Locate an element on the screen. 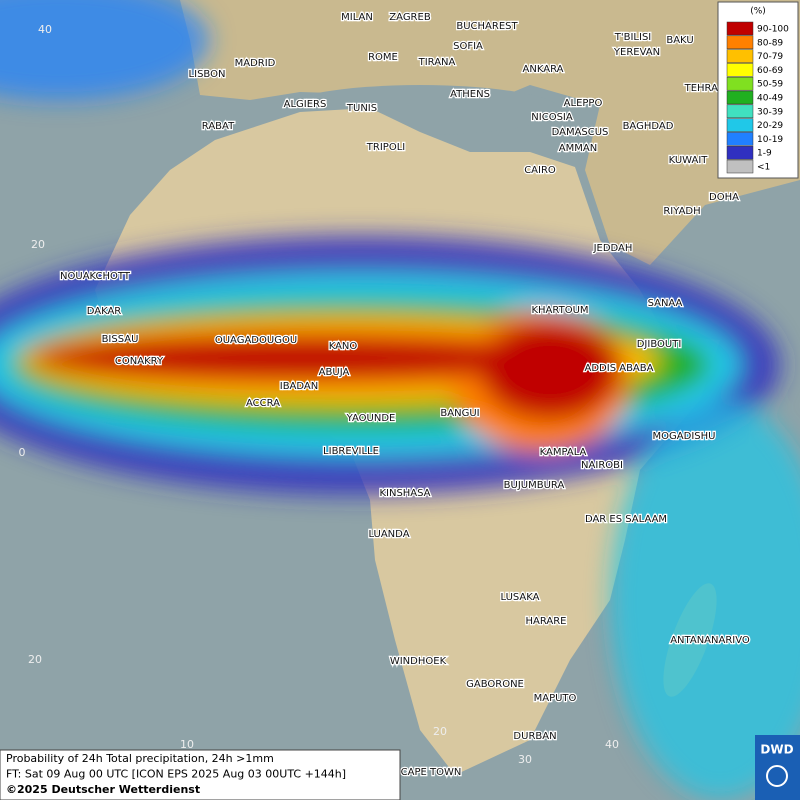 This screenshot has width=800, height=800. city-label: CAIRO is located at coordinates (540, 170).